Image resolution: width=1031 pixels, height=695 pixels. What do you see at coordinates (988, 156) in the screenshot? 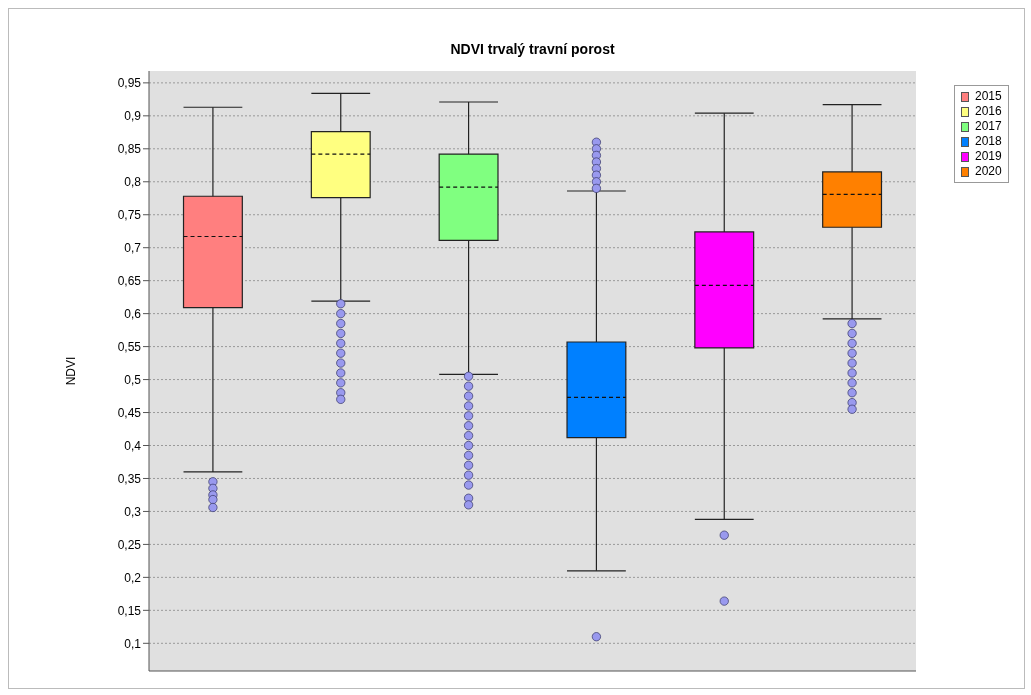
I see `legend-label: 2019` at bounding box center [988, 156].